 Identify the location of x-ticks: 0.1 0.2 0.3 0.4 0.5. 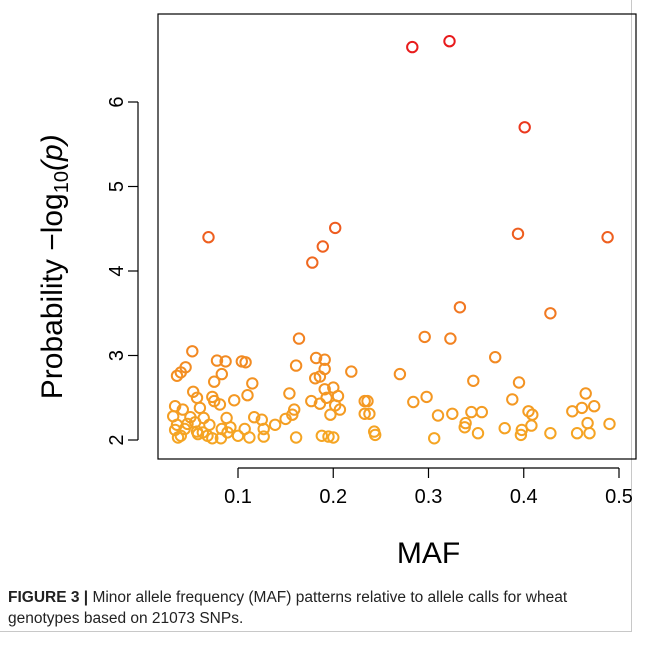
(428, 488).